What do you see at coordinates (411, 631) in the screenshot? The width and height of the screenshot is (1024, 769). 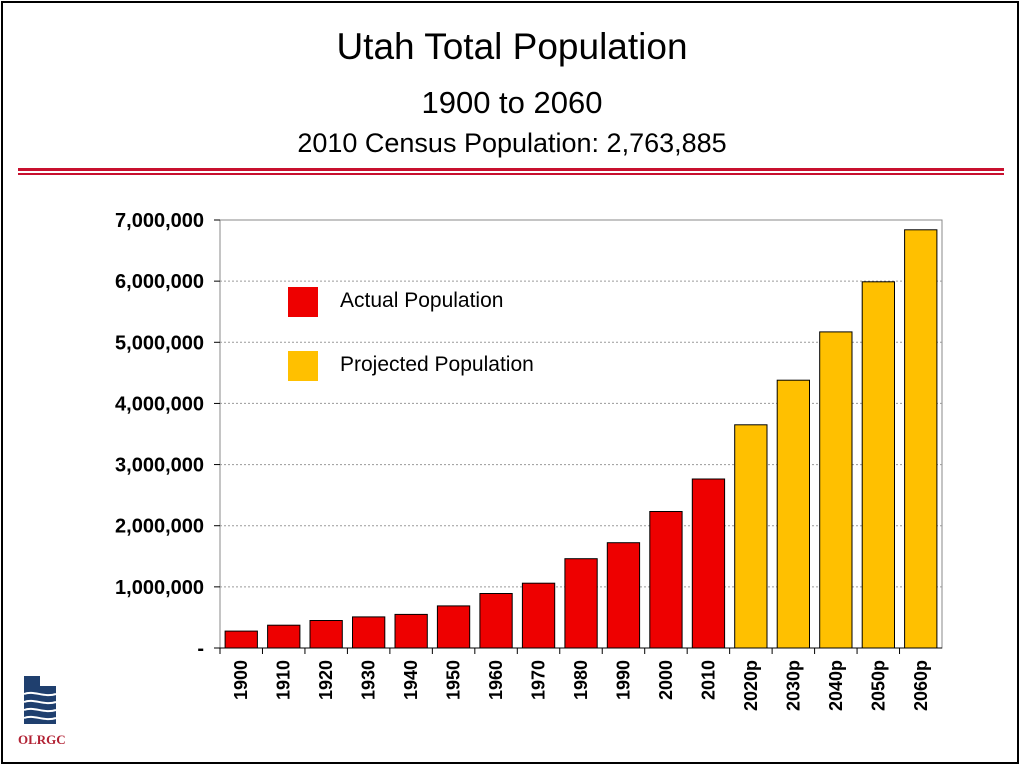 I see `bar-1940` at bounding box center [411, 631].